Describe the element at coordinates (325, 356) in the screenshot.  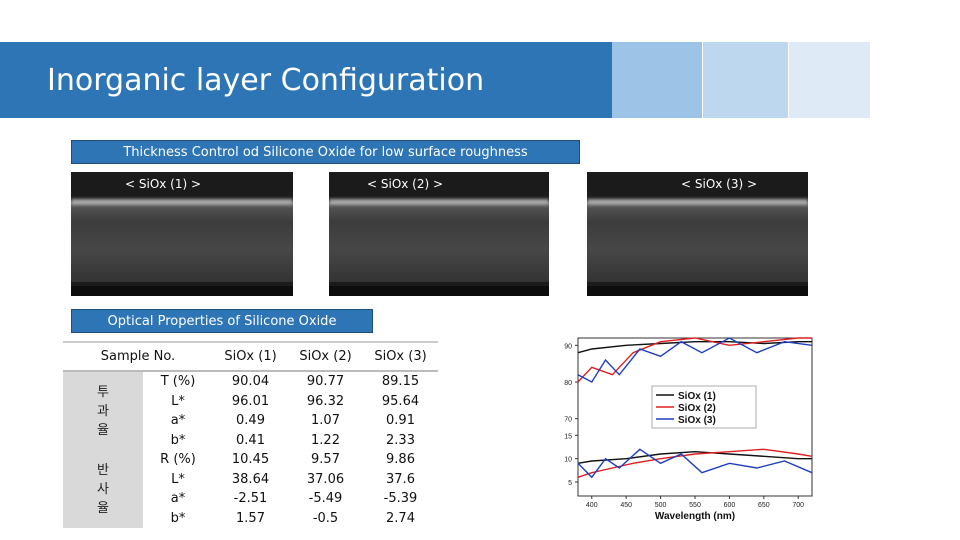
I see `header-siox-2: SiOx (2)` at that location.